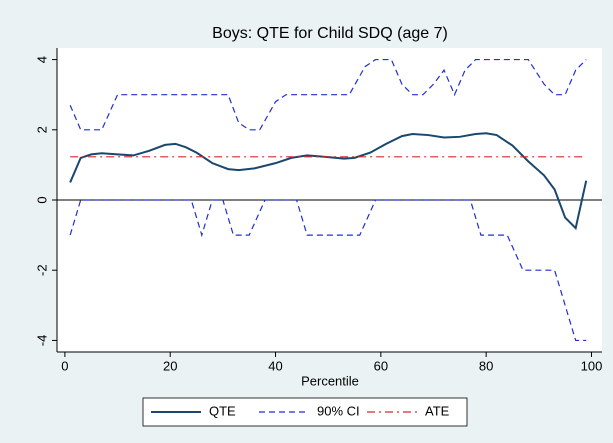  What do you see at coordinates (330, 33) in the screenshot?
I see `chart-title: Boys: QTE for Child SDQ (age 7)` at bounding box center [330, 33].